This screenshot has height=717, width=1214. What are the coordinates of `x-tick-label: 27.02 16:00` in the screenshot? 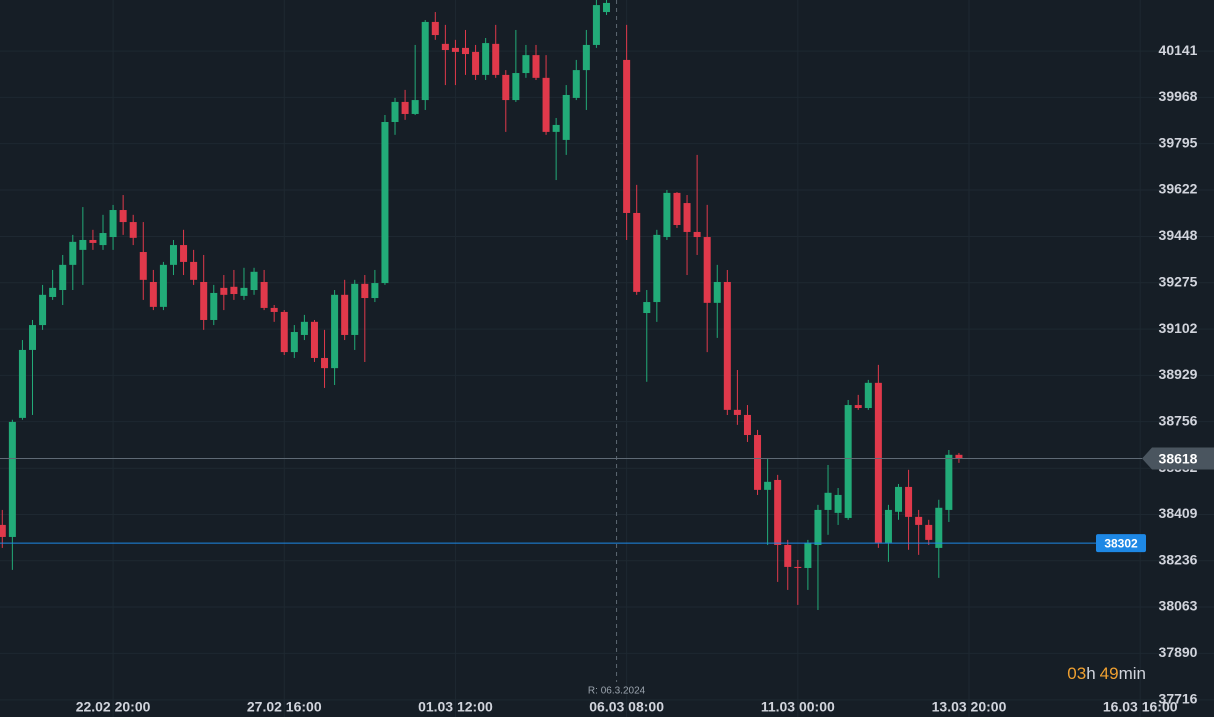 It's located at (284, 707).